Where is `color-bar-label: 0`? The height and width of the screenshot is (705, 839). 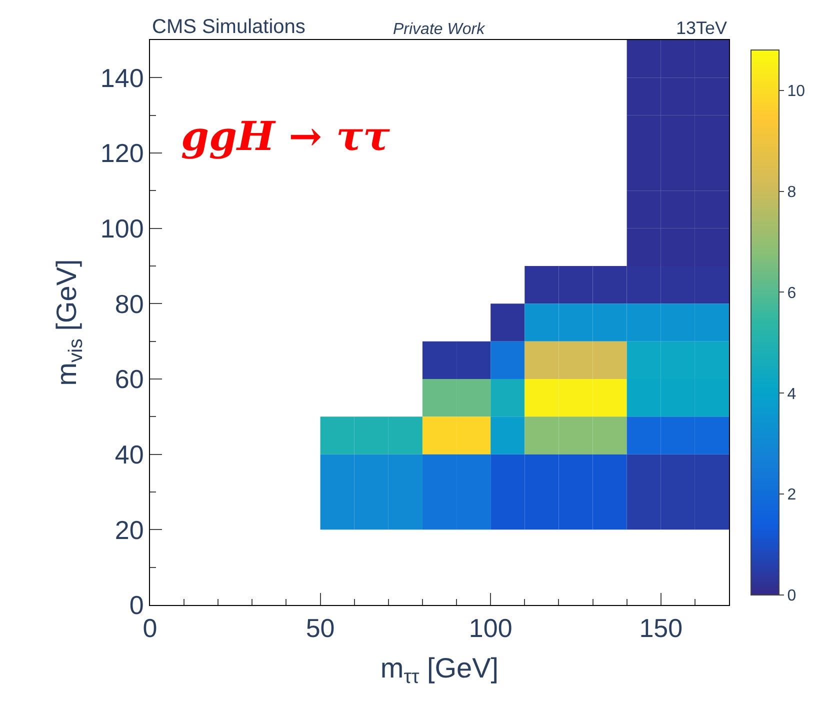
color-bar-label: 0 is located at coordinates (791, 596).